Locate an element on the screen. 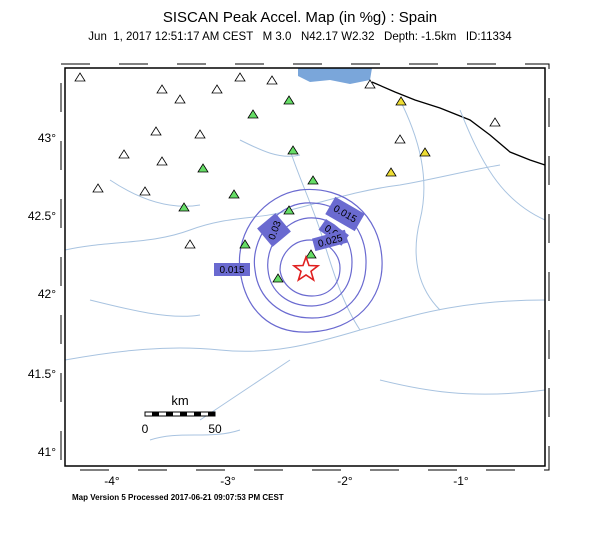 The height and width of the screenshot is (542, 595). sea is located at coordinates (335, 76).